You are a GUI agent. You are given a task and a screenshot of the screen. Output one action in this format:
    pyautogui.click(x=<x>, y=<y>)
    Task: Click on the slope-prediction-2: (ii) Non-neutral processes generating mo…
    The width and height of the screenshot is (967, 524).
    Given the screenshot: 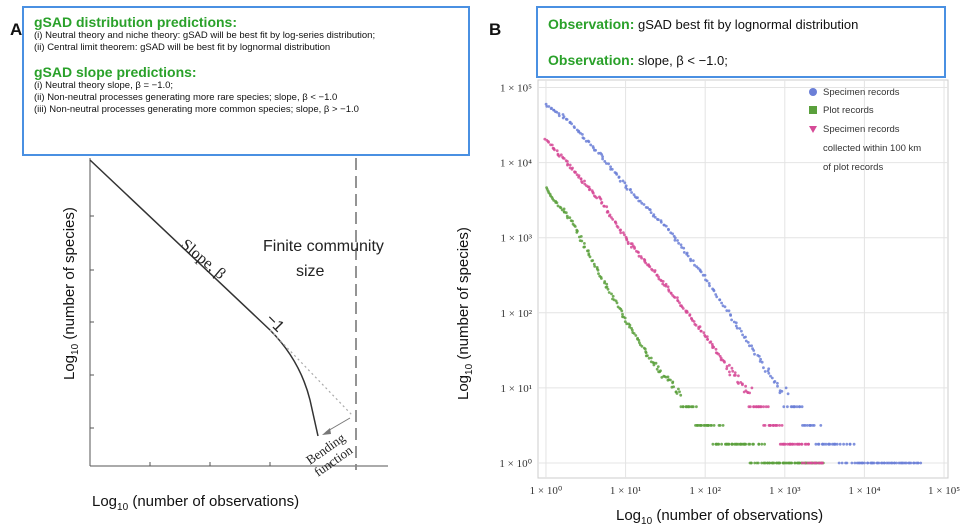 What is the action you would take?
    pyautogui.click(x=186, y=97)
    